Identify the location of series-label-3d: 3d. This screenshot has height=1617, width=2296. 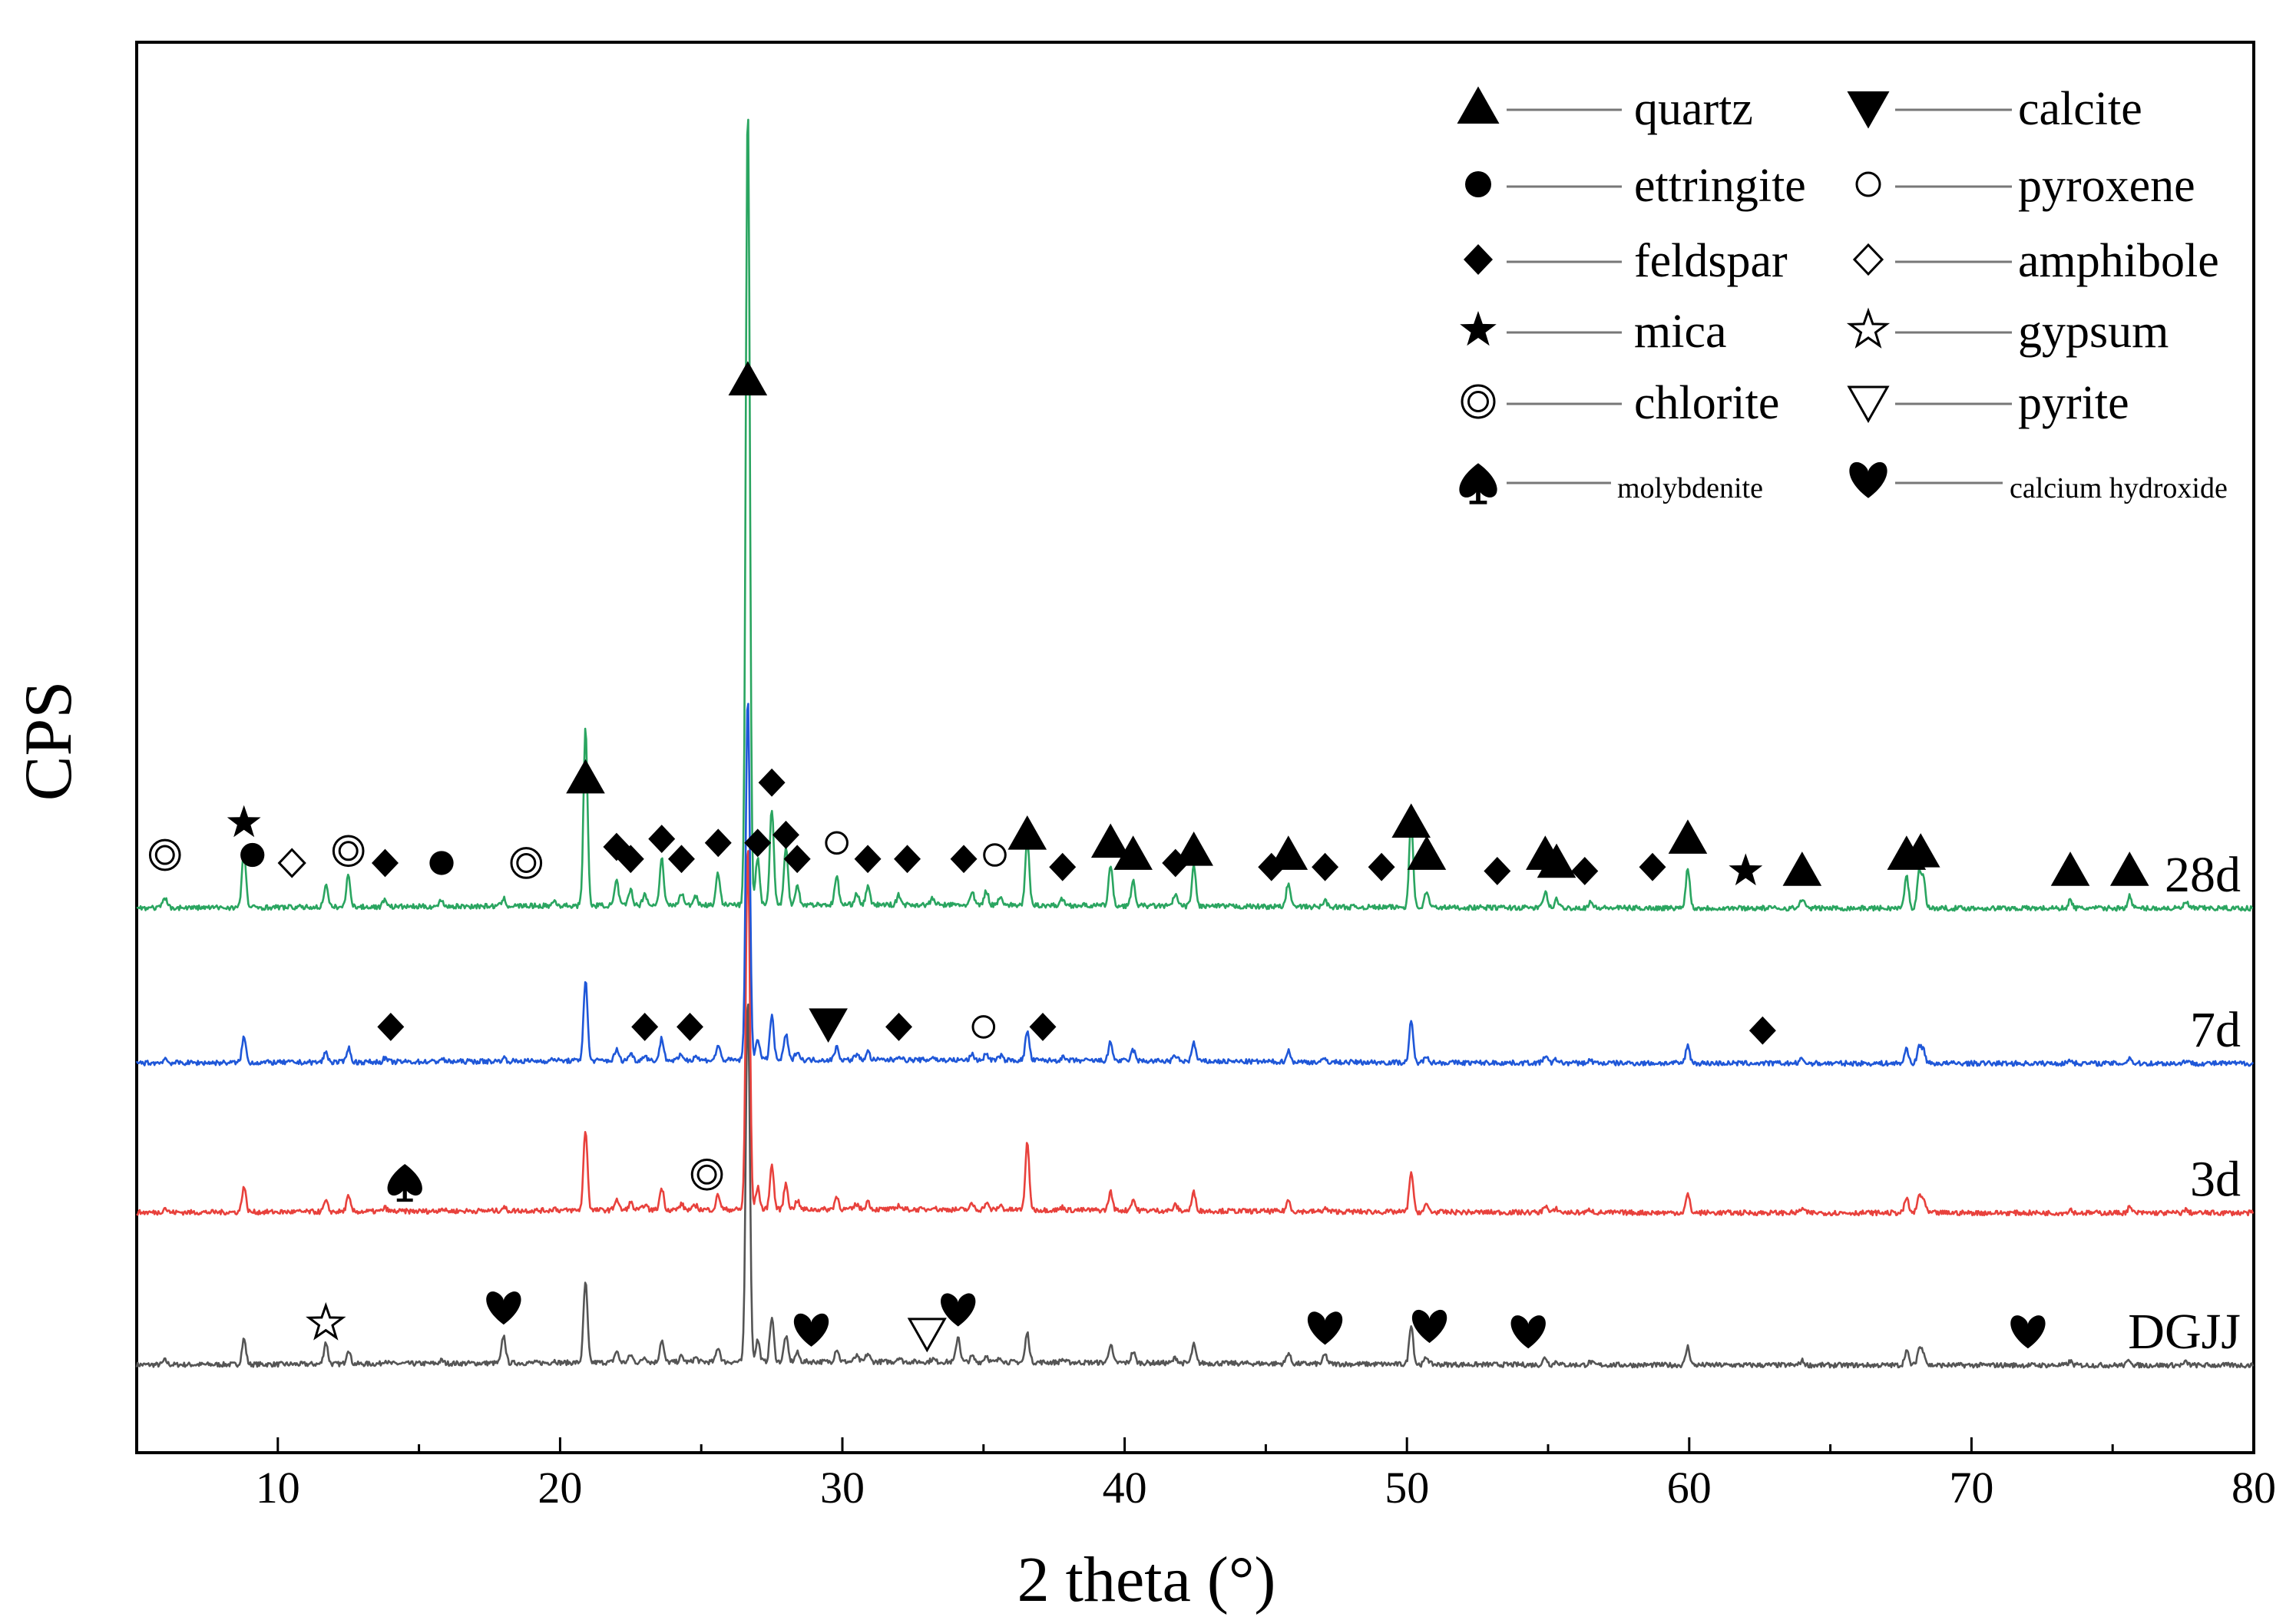
(2215, 1180).